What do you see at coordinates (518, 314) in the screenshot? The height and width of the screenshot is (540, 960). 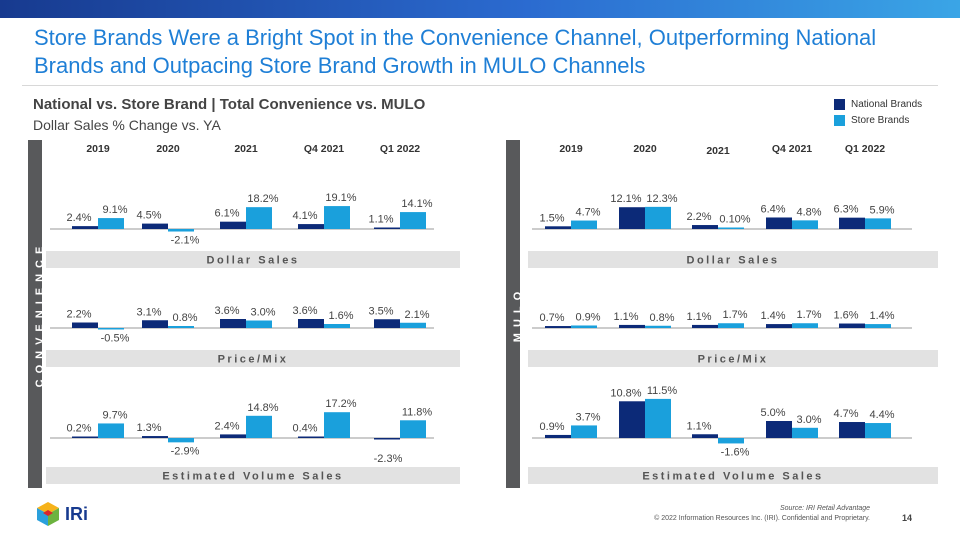 I see `panel-label-mulo: MULO` at bounding box center [518, 314].